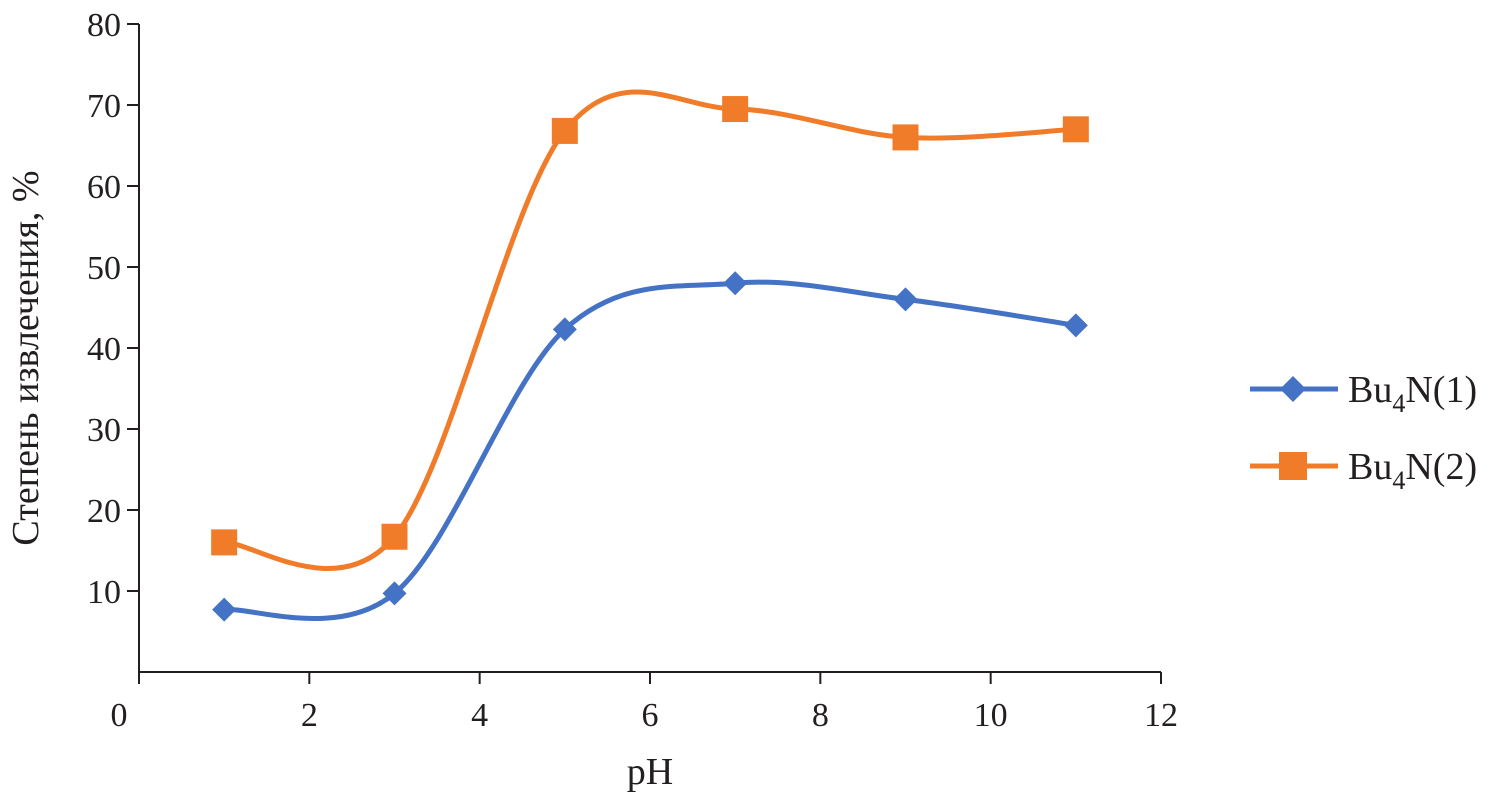 Image resolution: width=1497 pixels, height=797 pixels. What do you see at coordinates (104, 592) in the screenshot?
I see `y-tick-label: 10` at bounding box center [104, 592].